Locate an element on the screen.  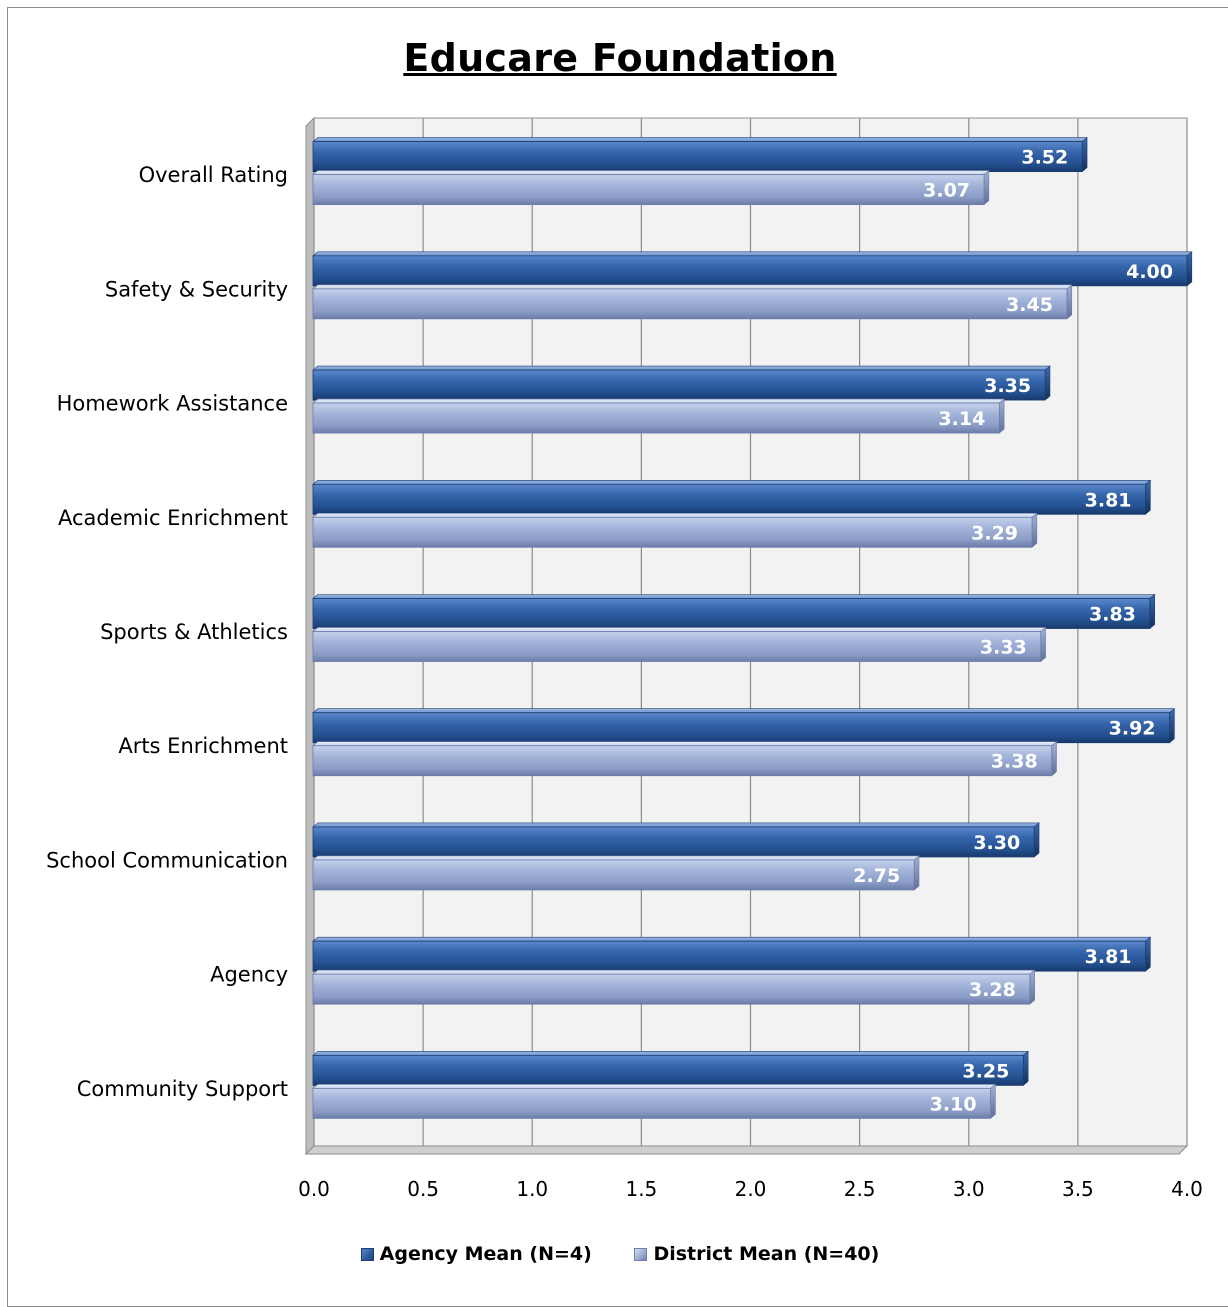
x-tick-label-1: 0.5 is located at coordinates (423, 1189).